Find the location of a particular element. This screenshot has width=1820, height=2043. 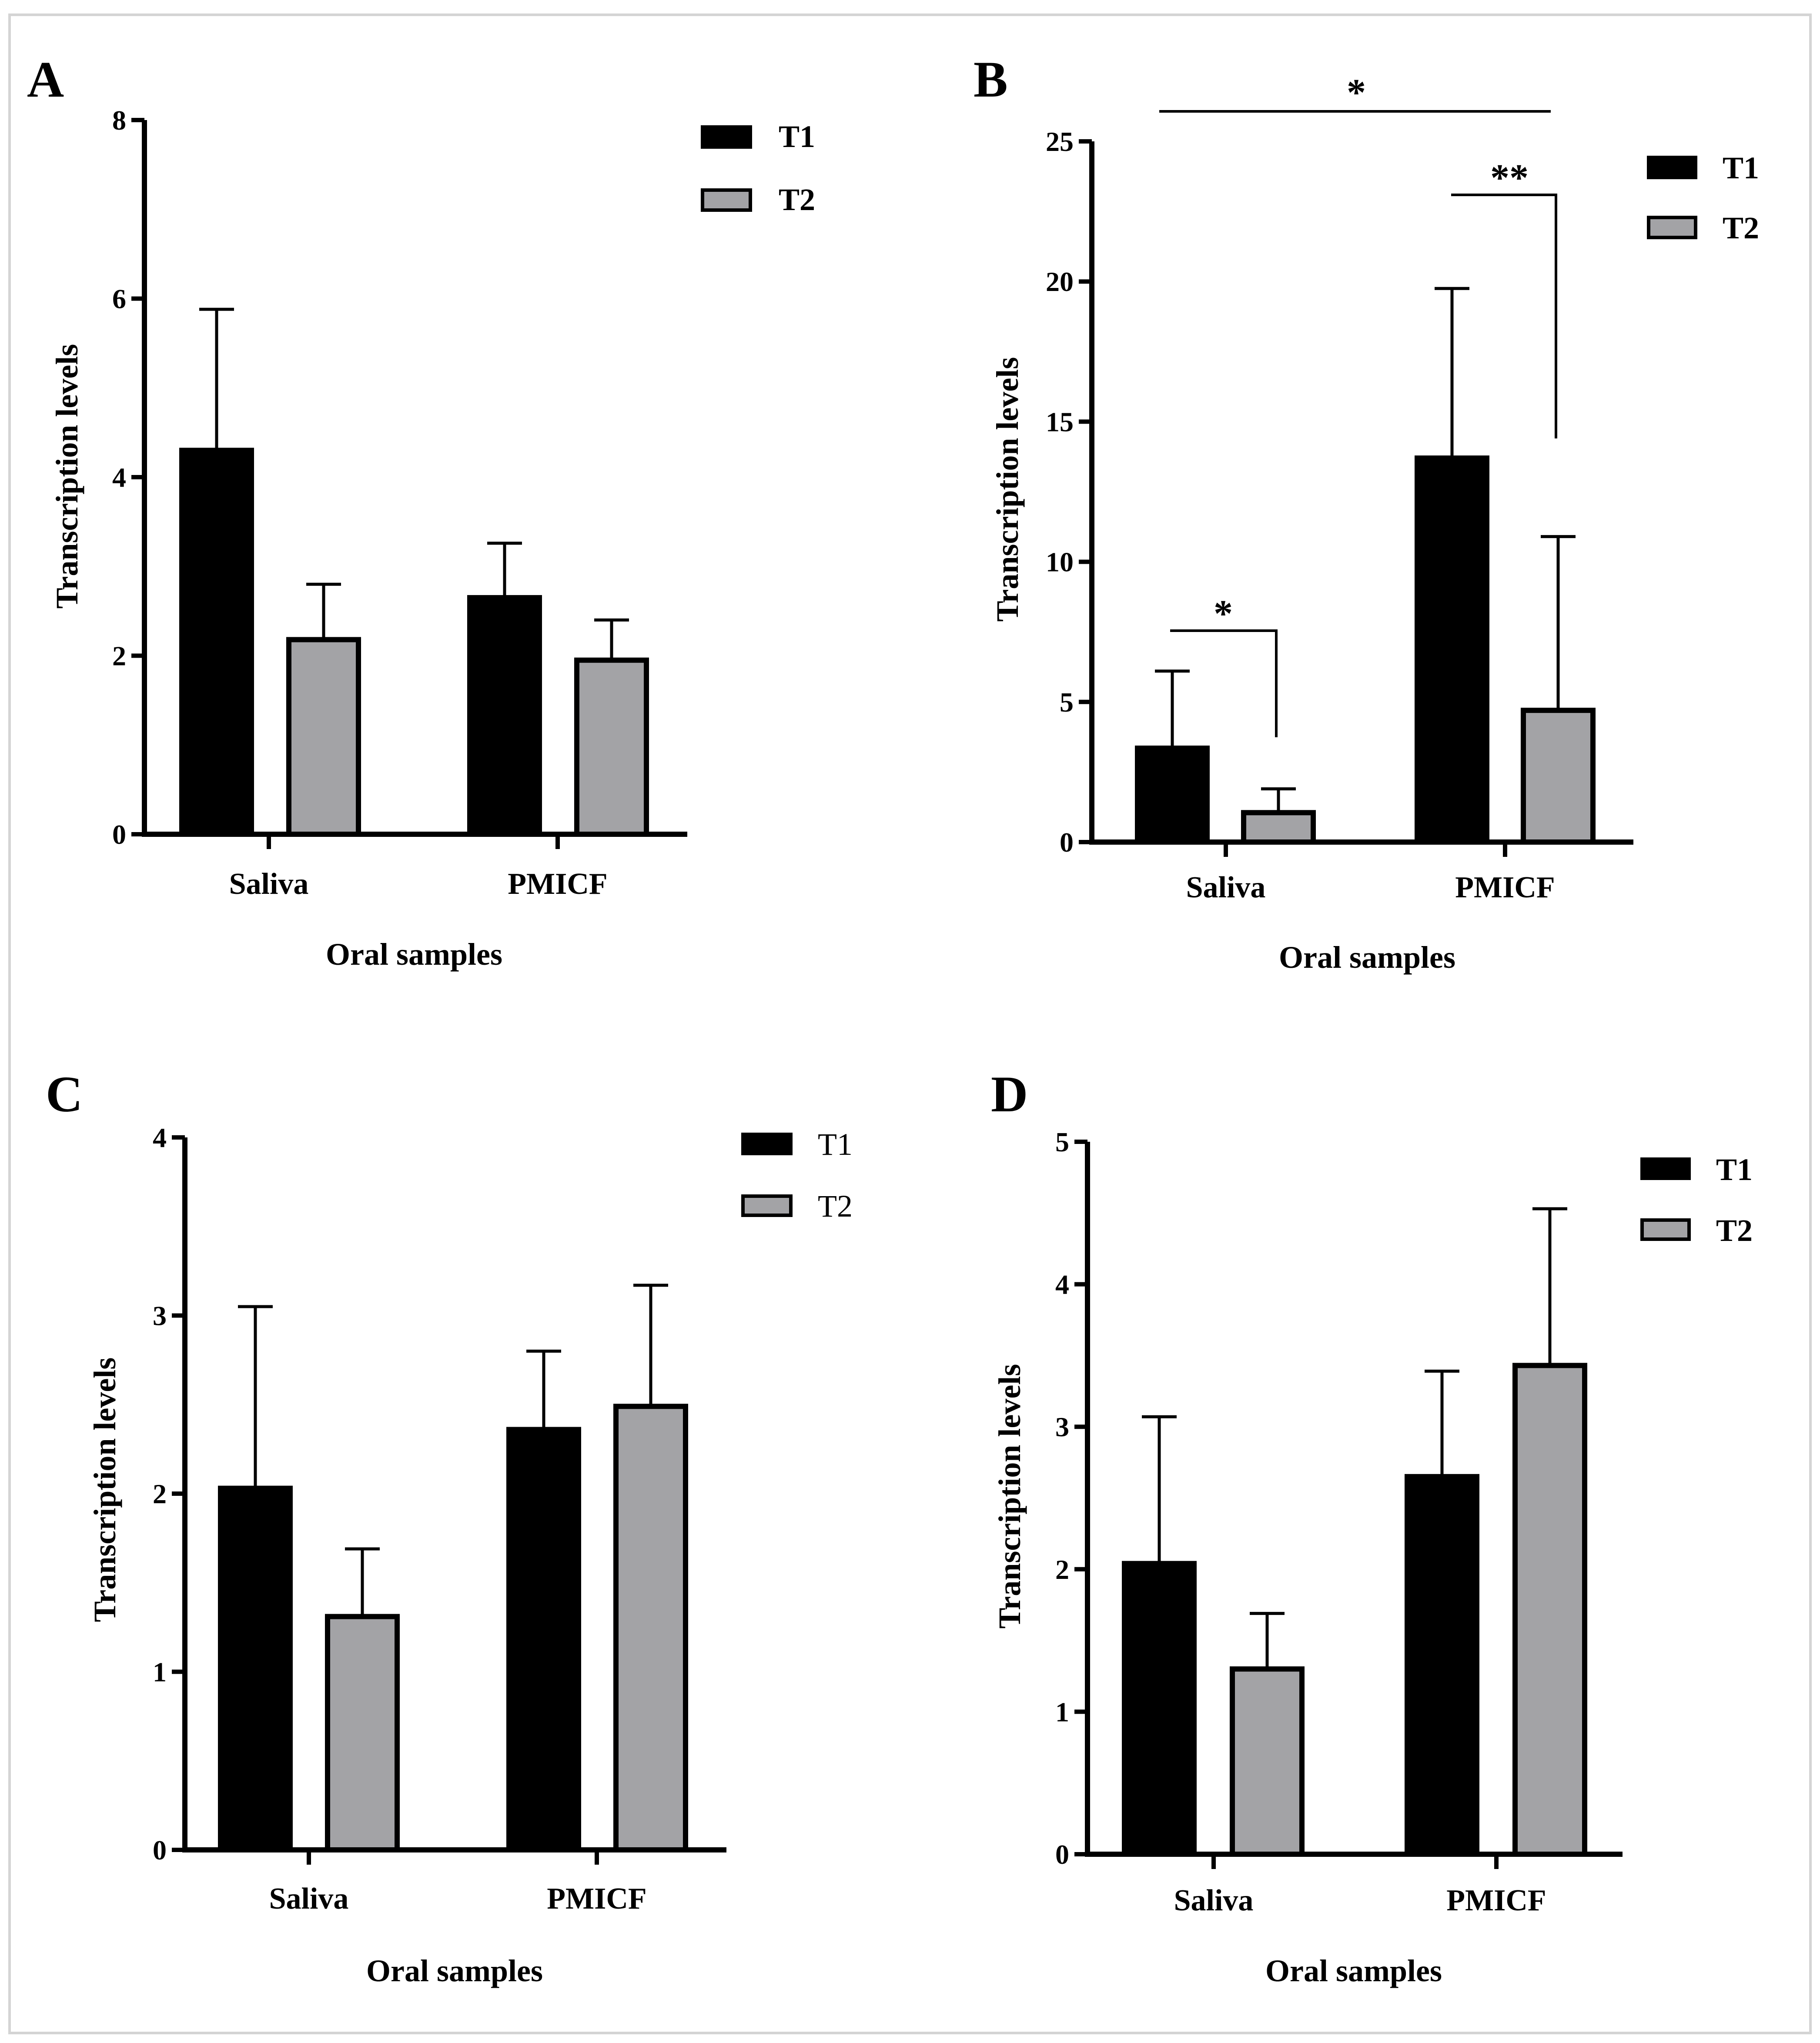

panel-b-legend-t1-label: T1 is located at coordinates (1741, 167).